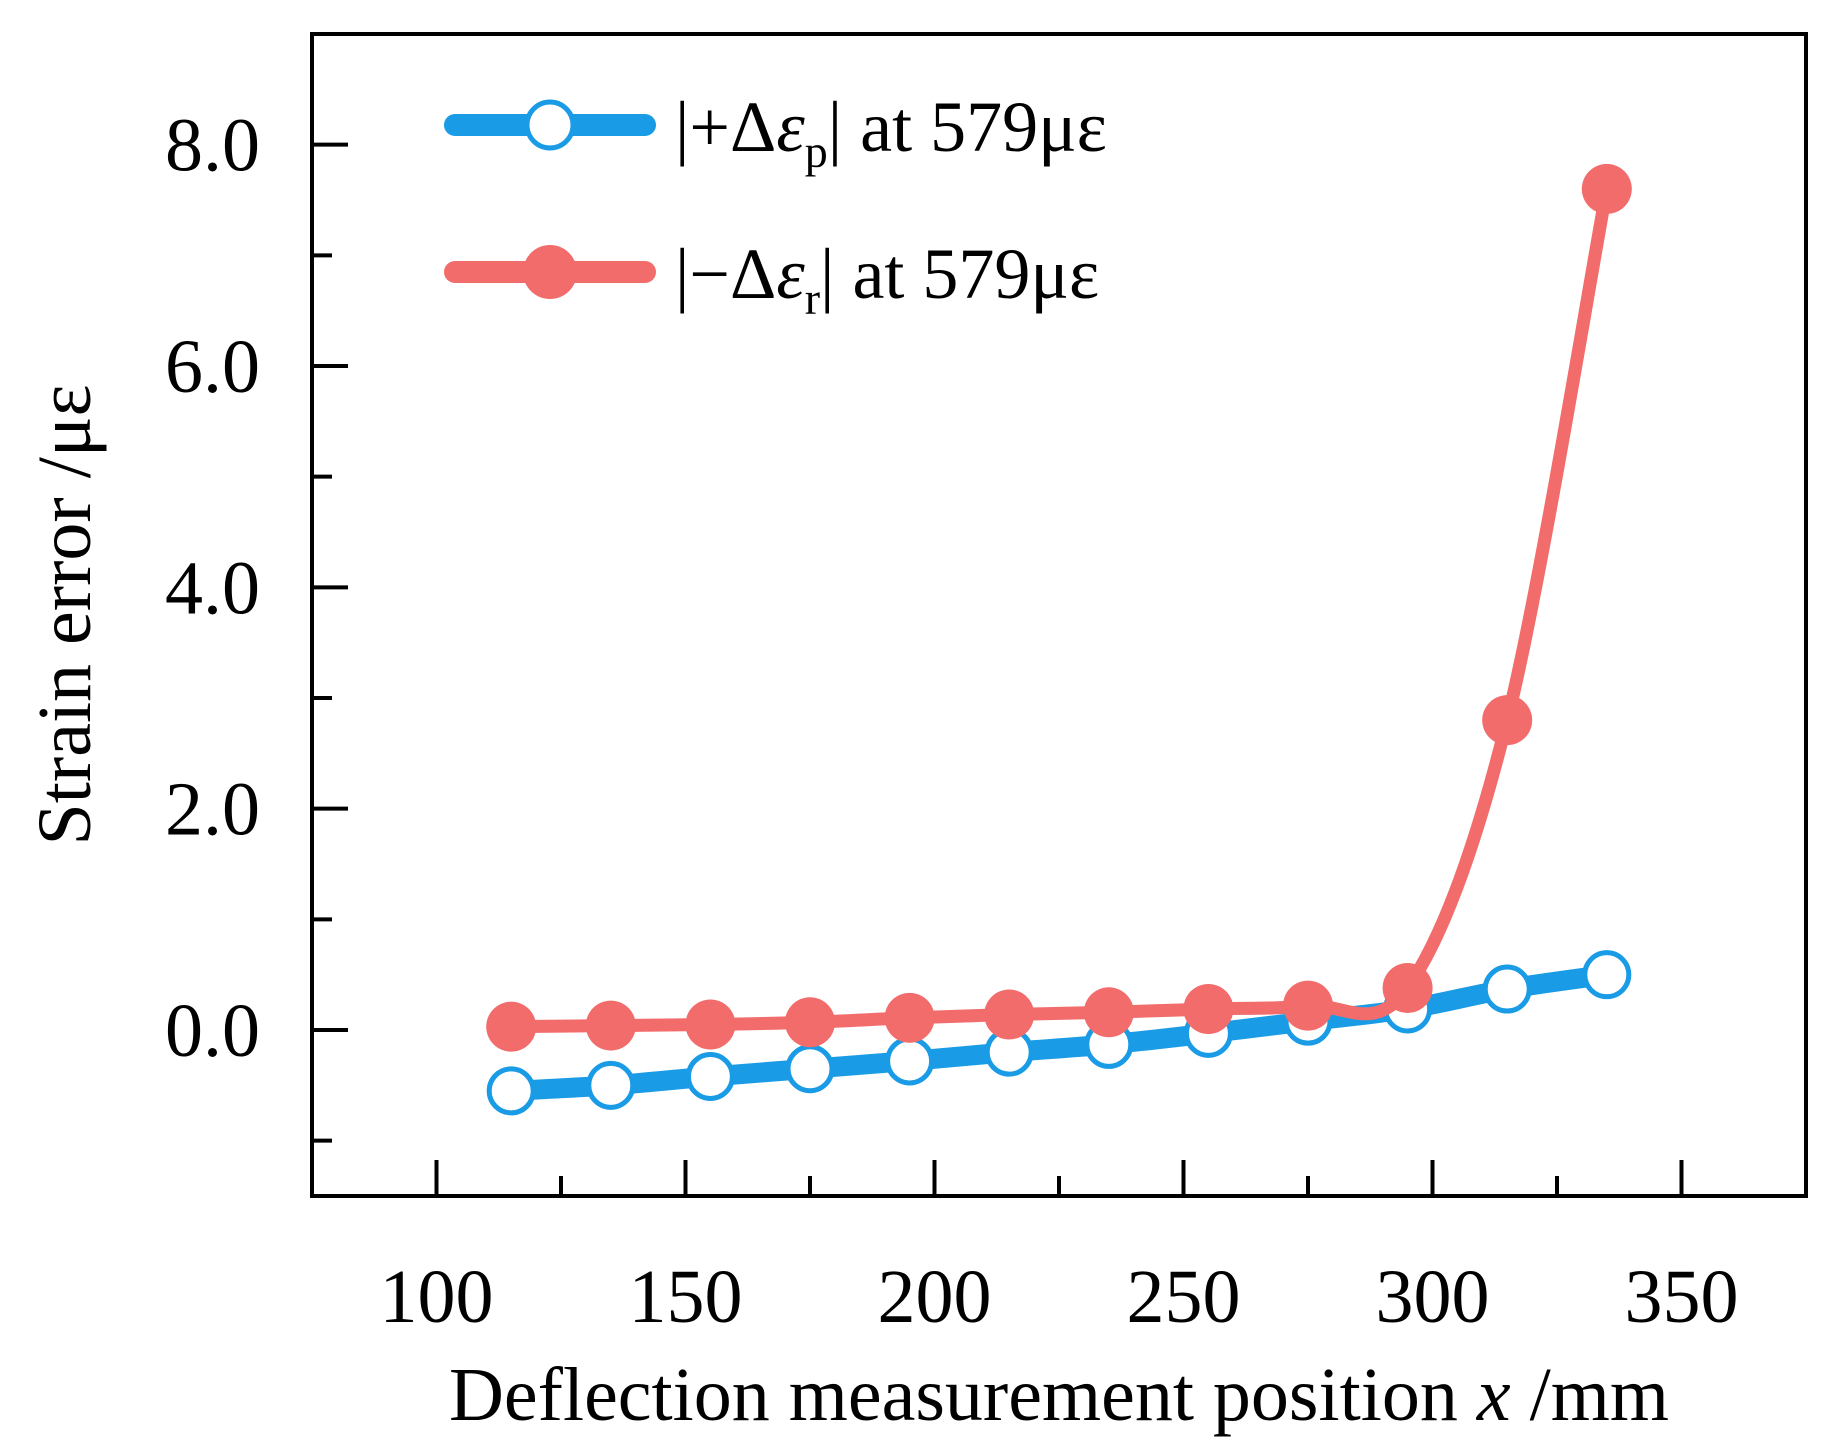 Image resolution: width=1846 pixels, height=1445 pixels. What do you see at coordinates (1184, 1297) in the screenshot?
I see `x-tick-label: 250` at bounding box center [1184, 1297].